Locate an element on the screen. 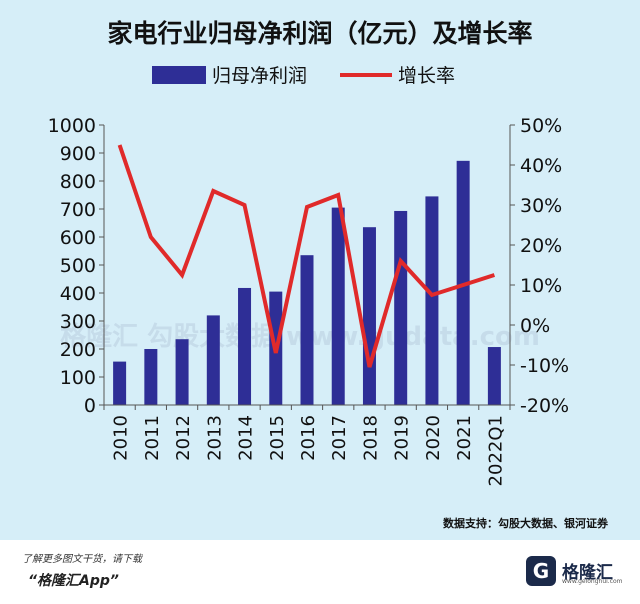 The width and height of the screenshot is (640, 604). app-name-note: “格隆汇App” is located at coordinates (73, 581).